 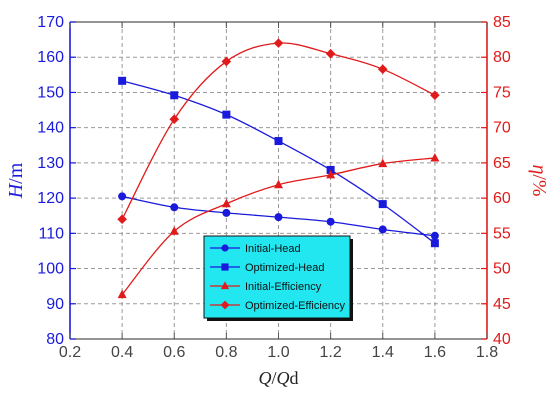 I want to click on left-tick-label: 140, so click(x=50, y=128).